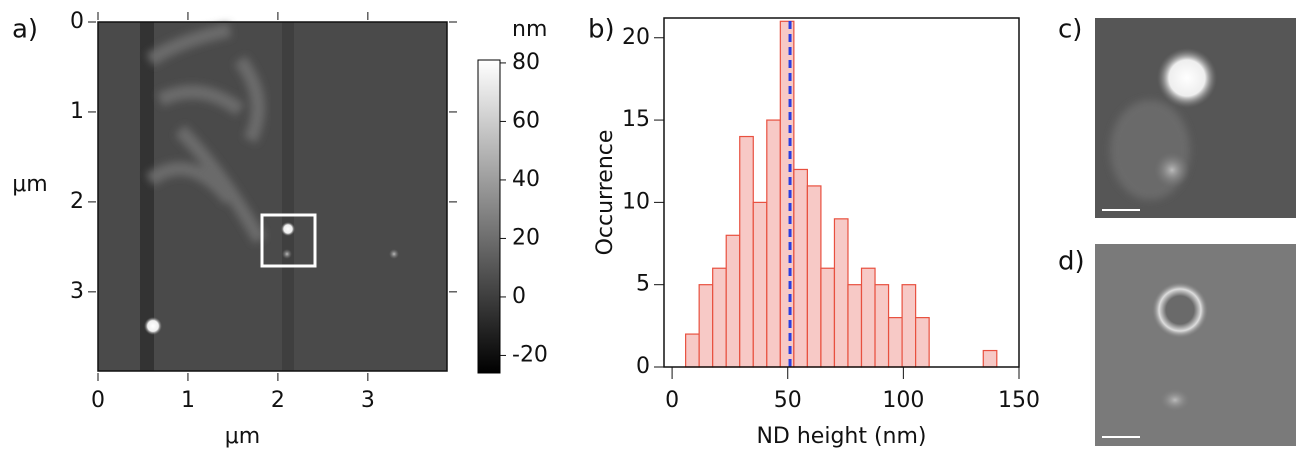  What do you see at coordinates (530, 354) in the screenshot?
I see `colorbar-tick-label: -20` at bounding box center [530, 354].